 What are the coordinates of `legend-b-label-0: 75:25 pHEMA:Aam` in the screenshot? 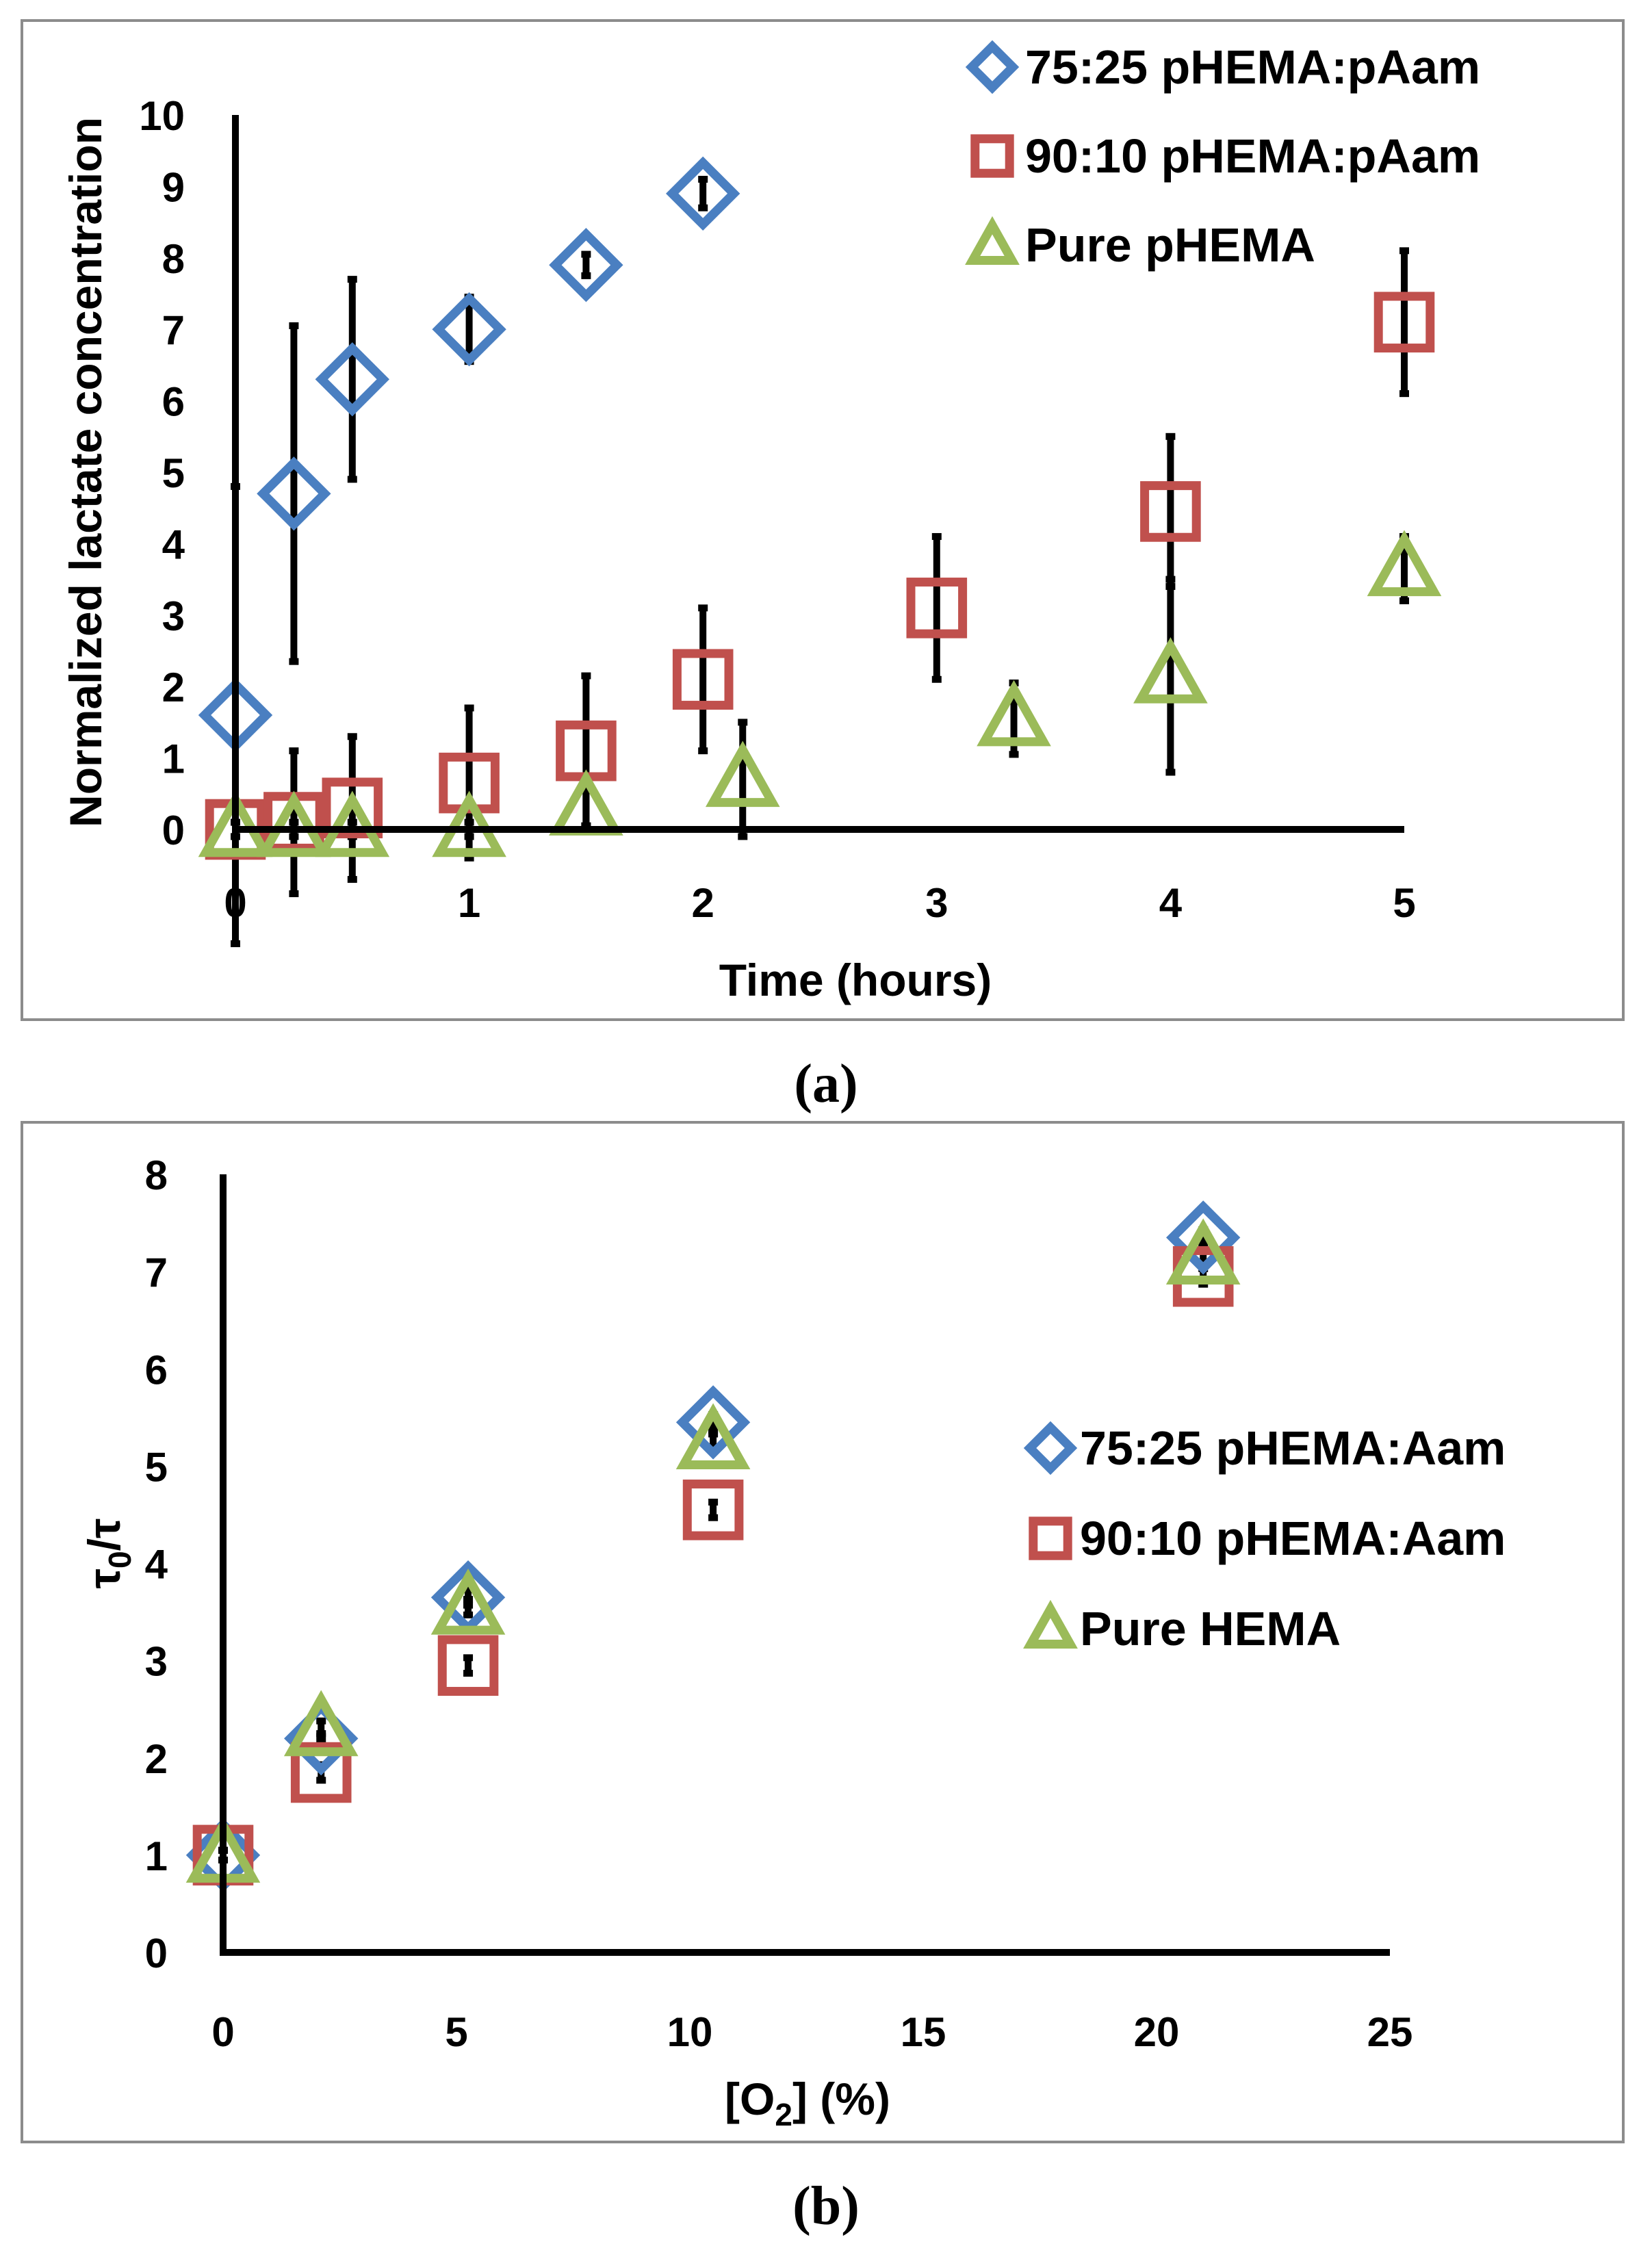 It's located at (1293, 1448).